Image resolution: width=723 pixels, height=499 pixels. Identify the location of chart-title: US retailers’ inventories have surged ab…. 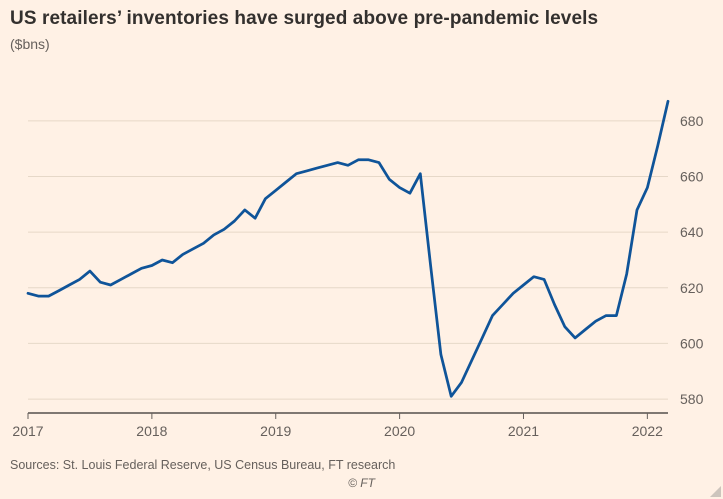
(304, 18).